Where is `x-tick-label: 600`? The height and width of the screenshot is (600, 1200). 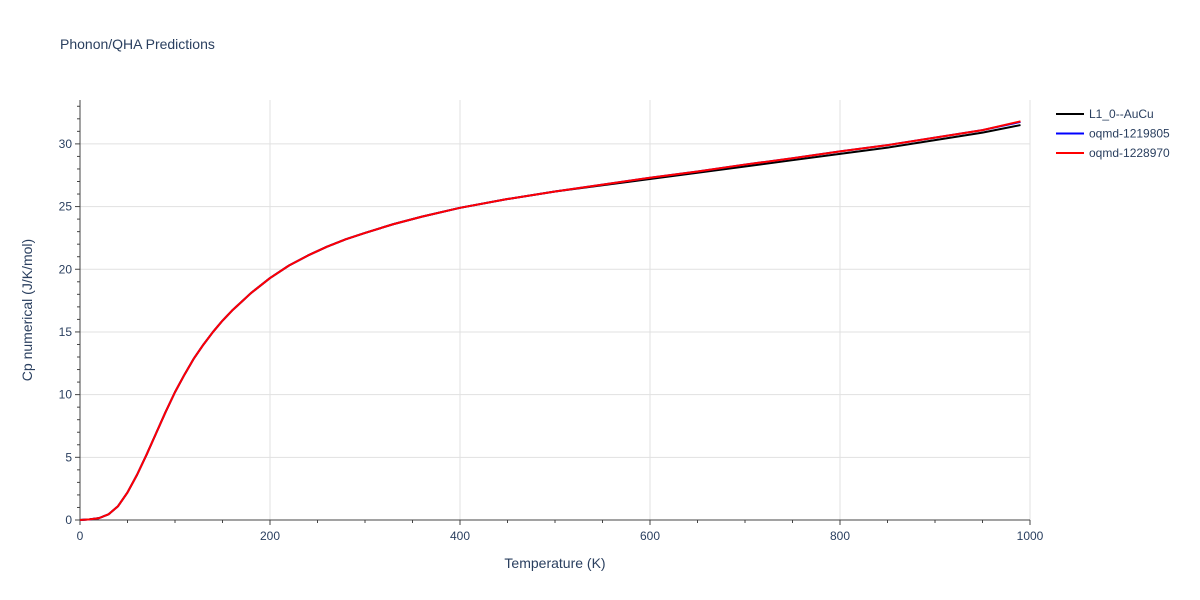 x-tick-label: 600 is located at coordinates (650, 536).